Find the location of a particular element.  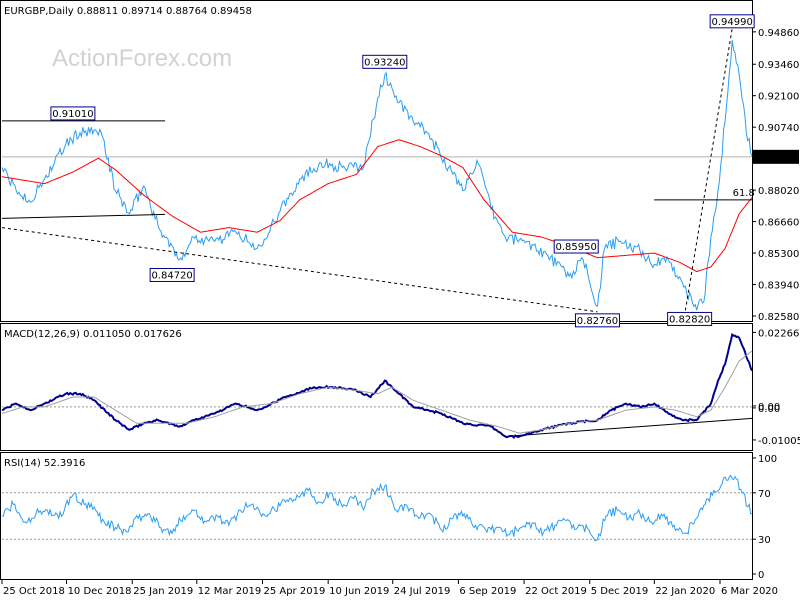

rsi-y-tick-label: 100 is located at coordinates (767, 459).